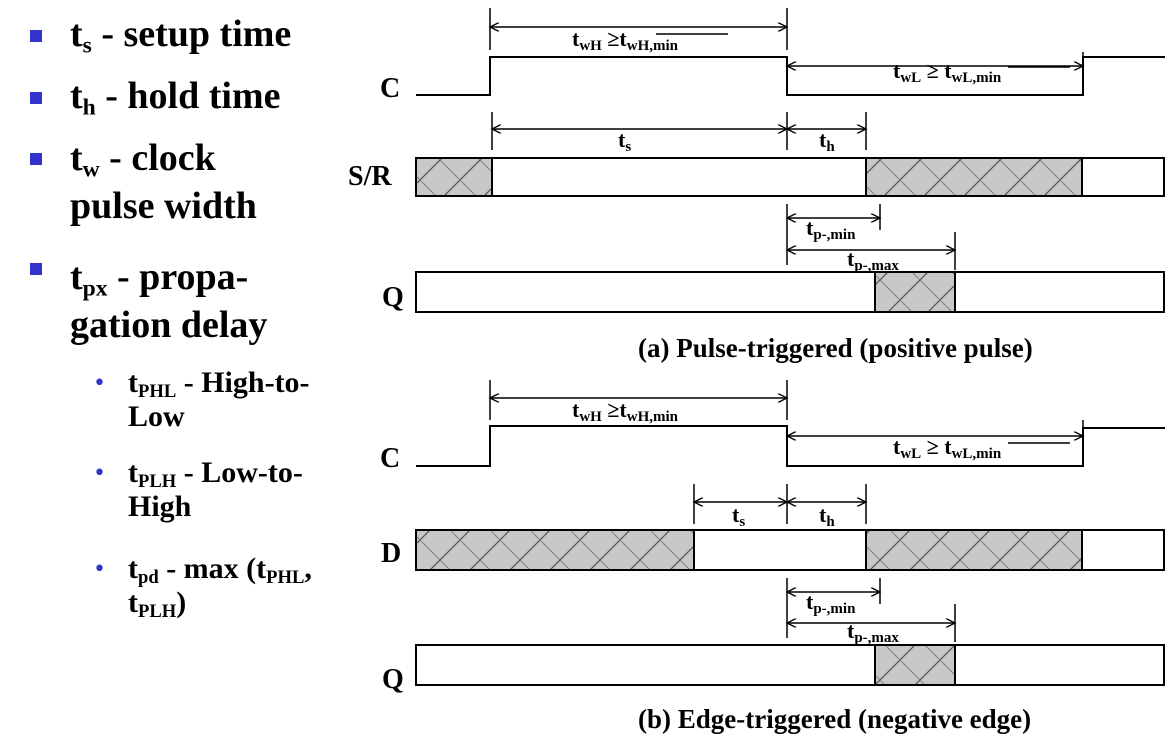 This screenshot has height=742, width=1176. Describe the element at coordinates (790, 550) in the screenshot. I see `d-signal-bus` at that location.